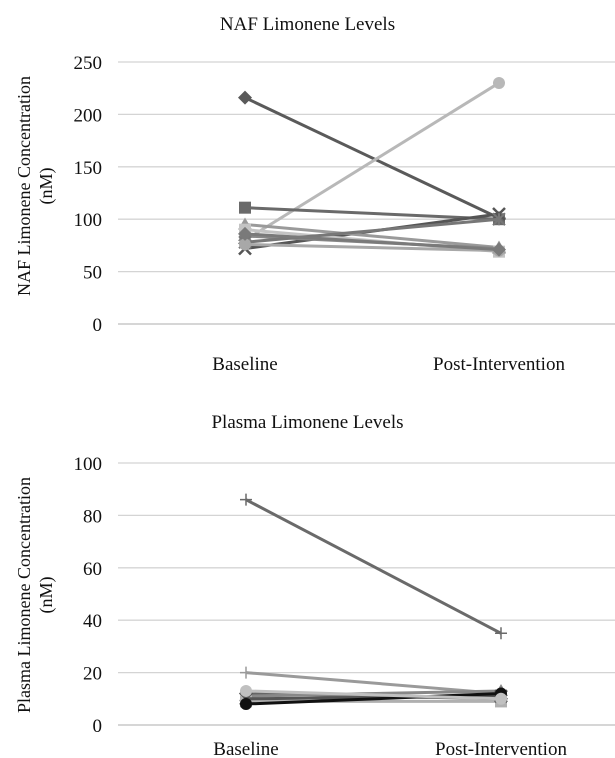 This screenshot has height=758, width=615. Describe the element at coordinates (92, 674) in the screenshot. I see `y-tick-label: 20` at that location.